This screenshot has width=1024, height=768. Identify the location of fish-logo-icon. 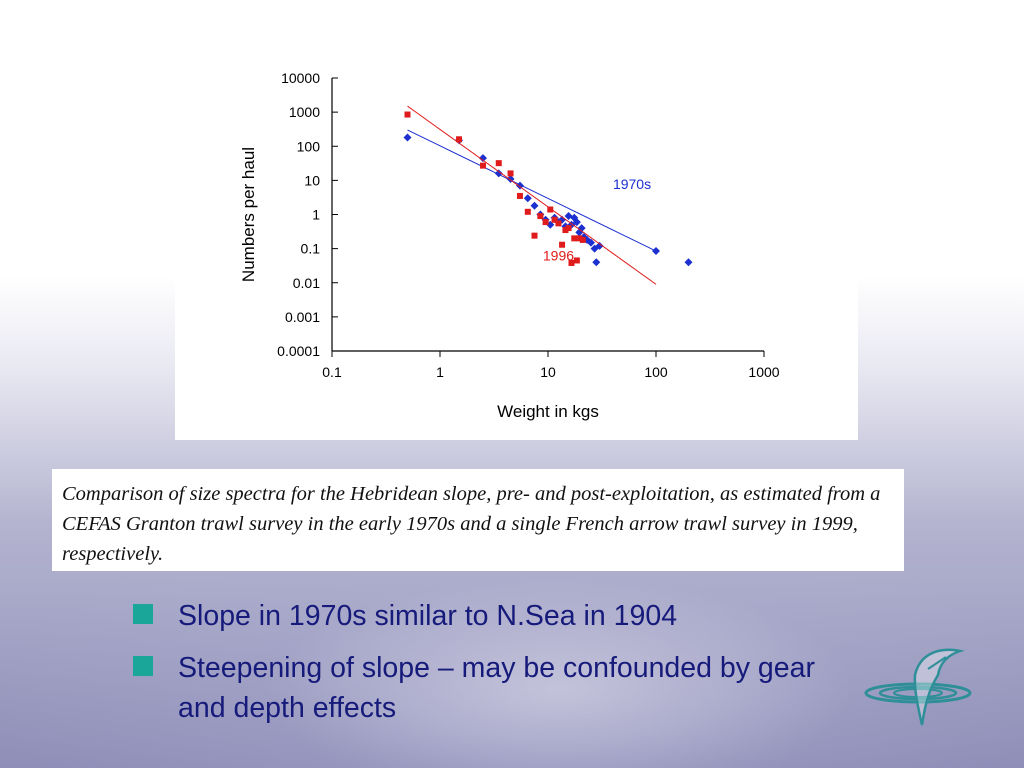
(918, 687).